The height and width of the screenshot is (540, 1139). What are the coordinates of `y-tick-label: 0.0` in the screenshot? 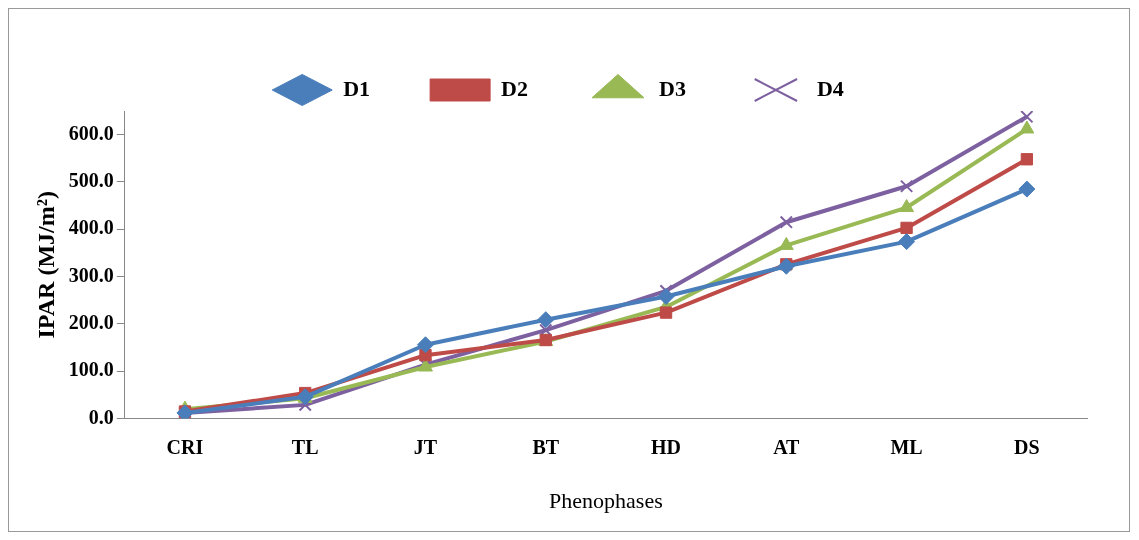 It's located at (101, 416).